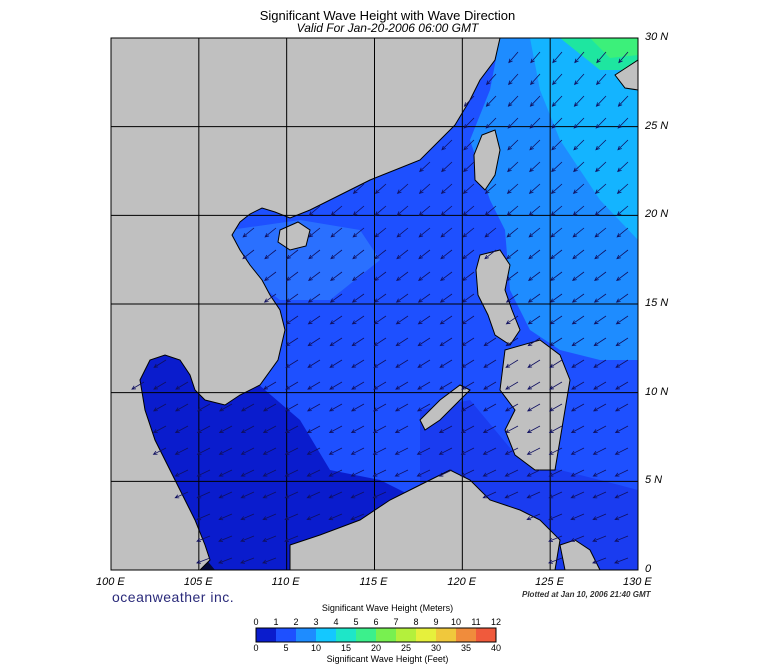 Image resolution: width=775 pixels, height=665 pixels. I want to click on brand-logo: oceanweather inc., so click(173, 597).